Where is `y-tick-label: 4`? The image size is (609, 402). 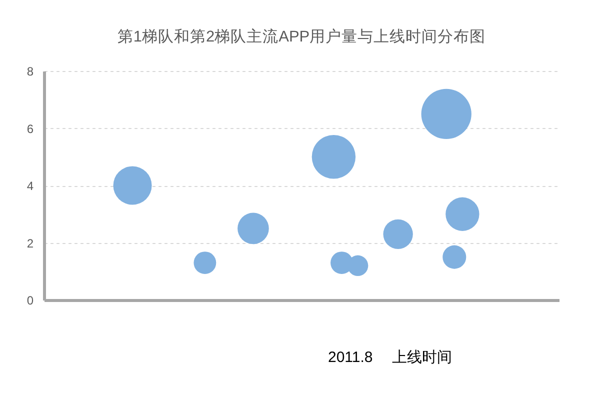
y-tick-label: 4 is located at coordinates (30, 186).